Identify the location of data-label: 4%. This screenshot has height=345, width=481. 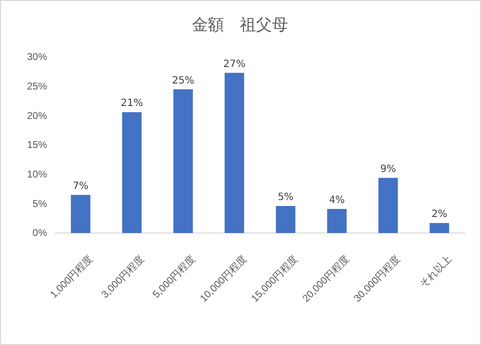
(336, 200).